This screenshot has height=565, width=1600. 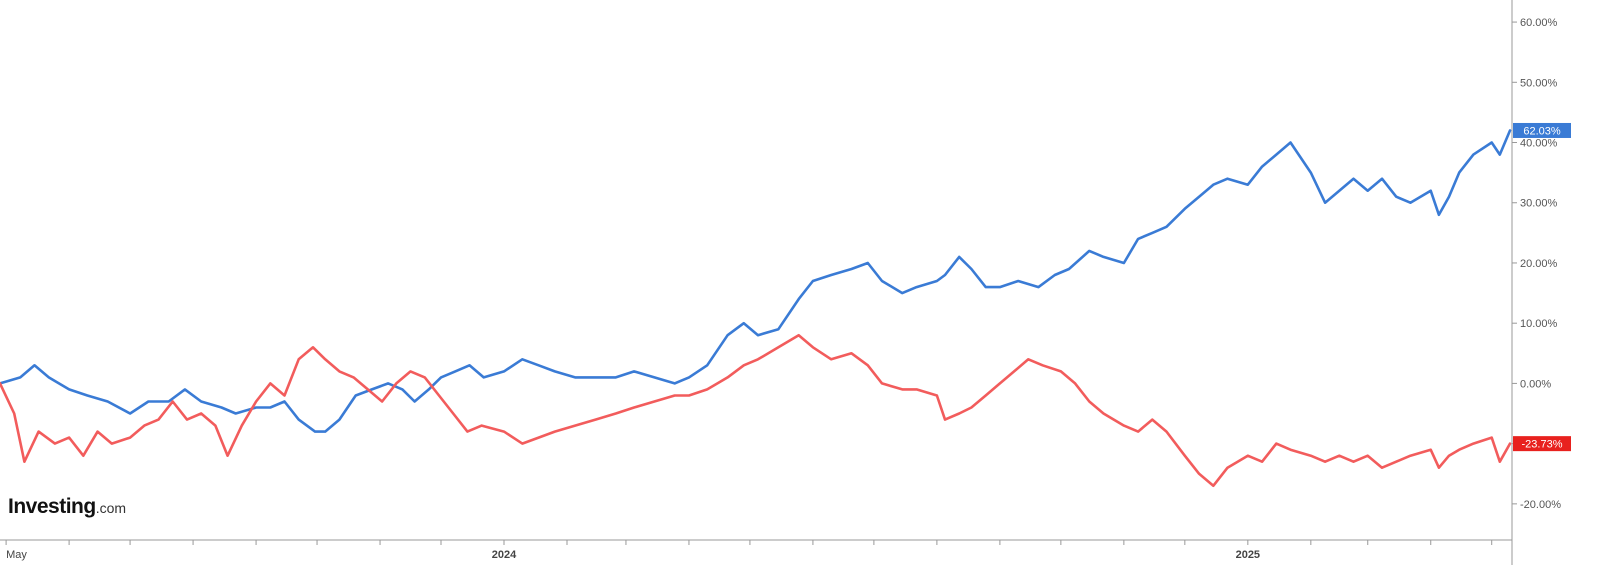 I want to click on y-tick-label: 0.00%, so click(x=1535, y=384).